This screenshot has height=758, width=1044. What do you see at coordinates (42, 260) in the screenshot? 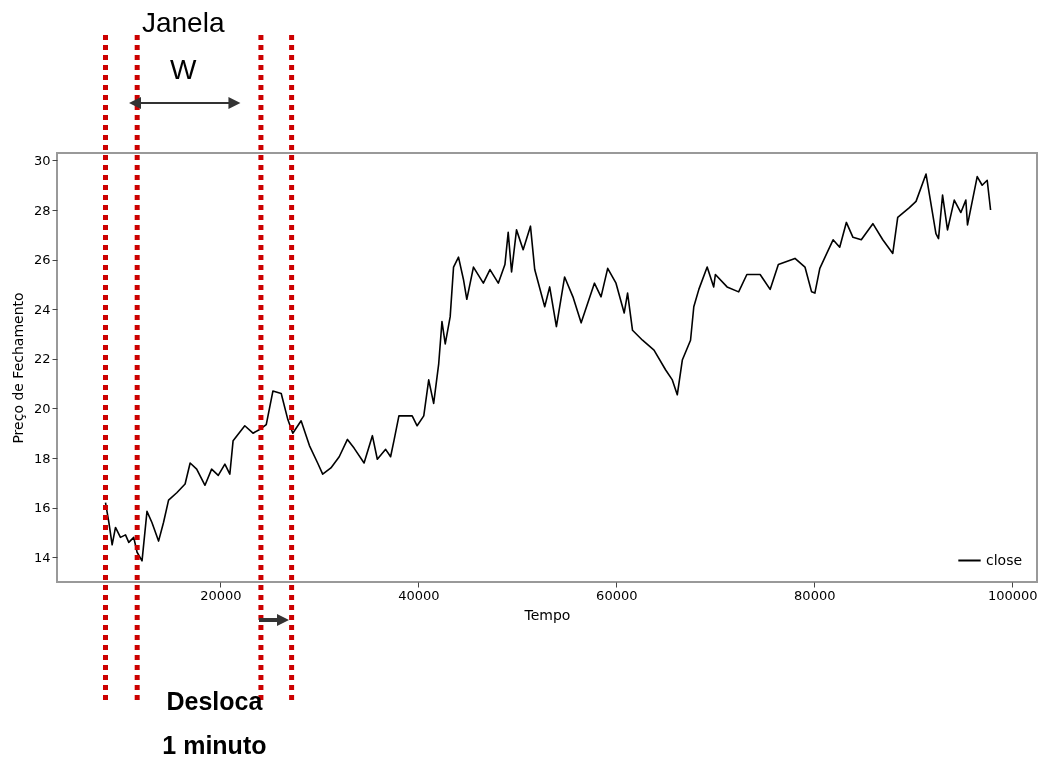
I see `y-tick-label: 26` at bounding box center [42, 260].